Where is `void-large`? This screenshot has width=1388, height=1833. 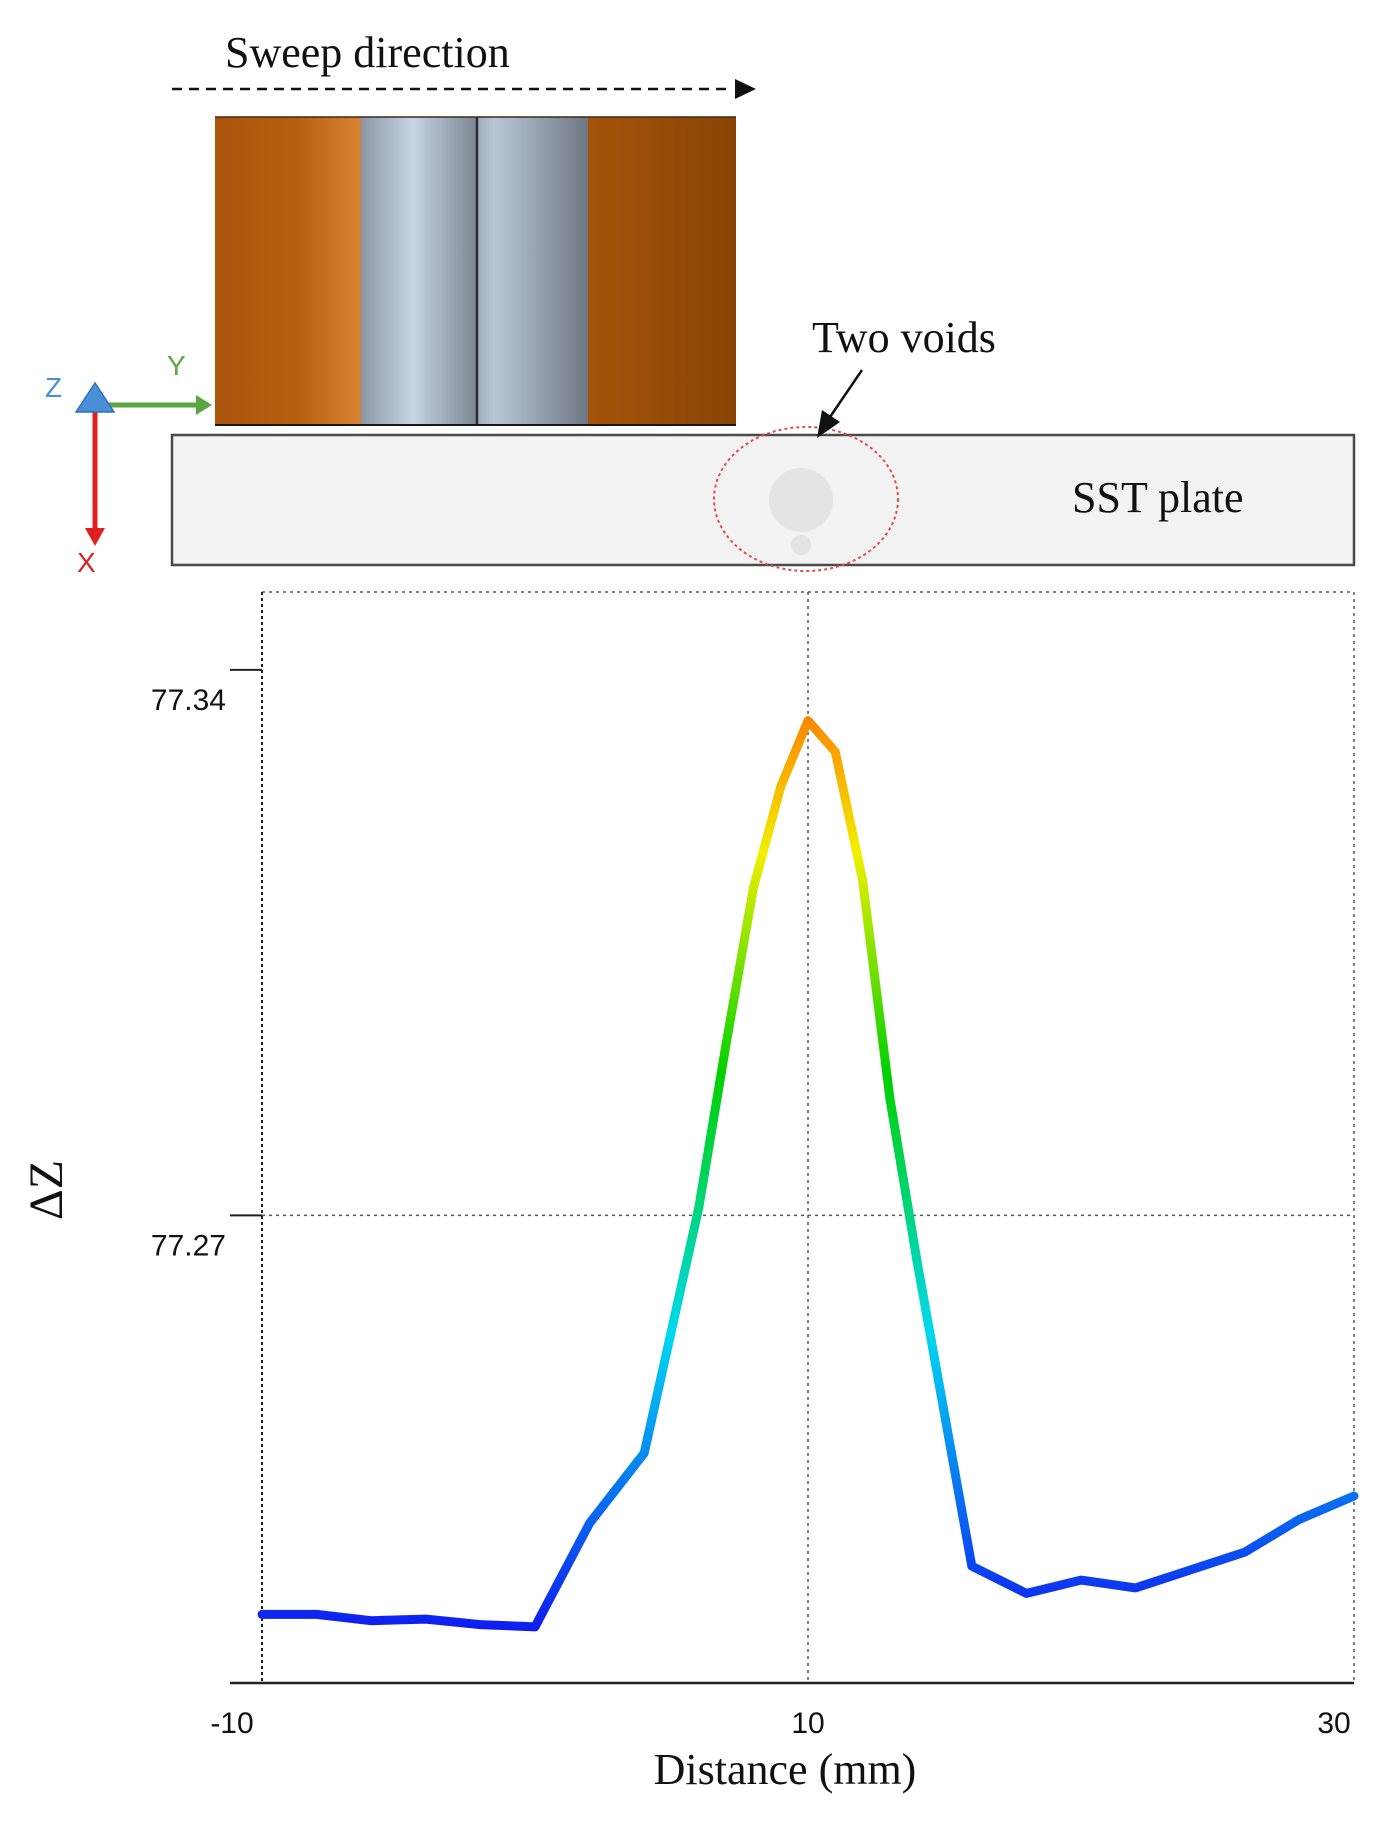
void-large is located at coordinates (801, 500).